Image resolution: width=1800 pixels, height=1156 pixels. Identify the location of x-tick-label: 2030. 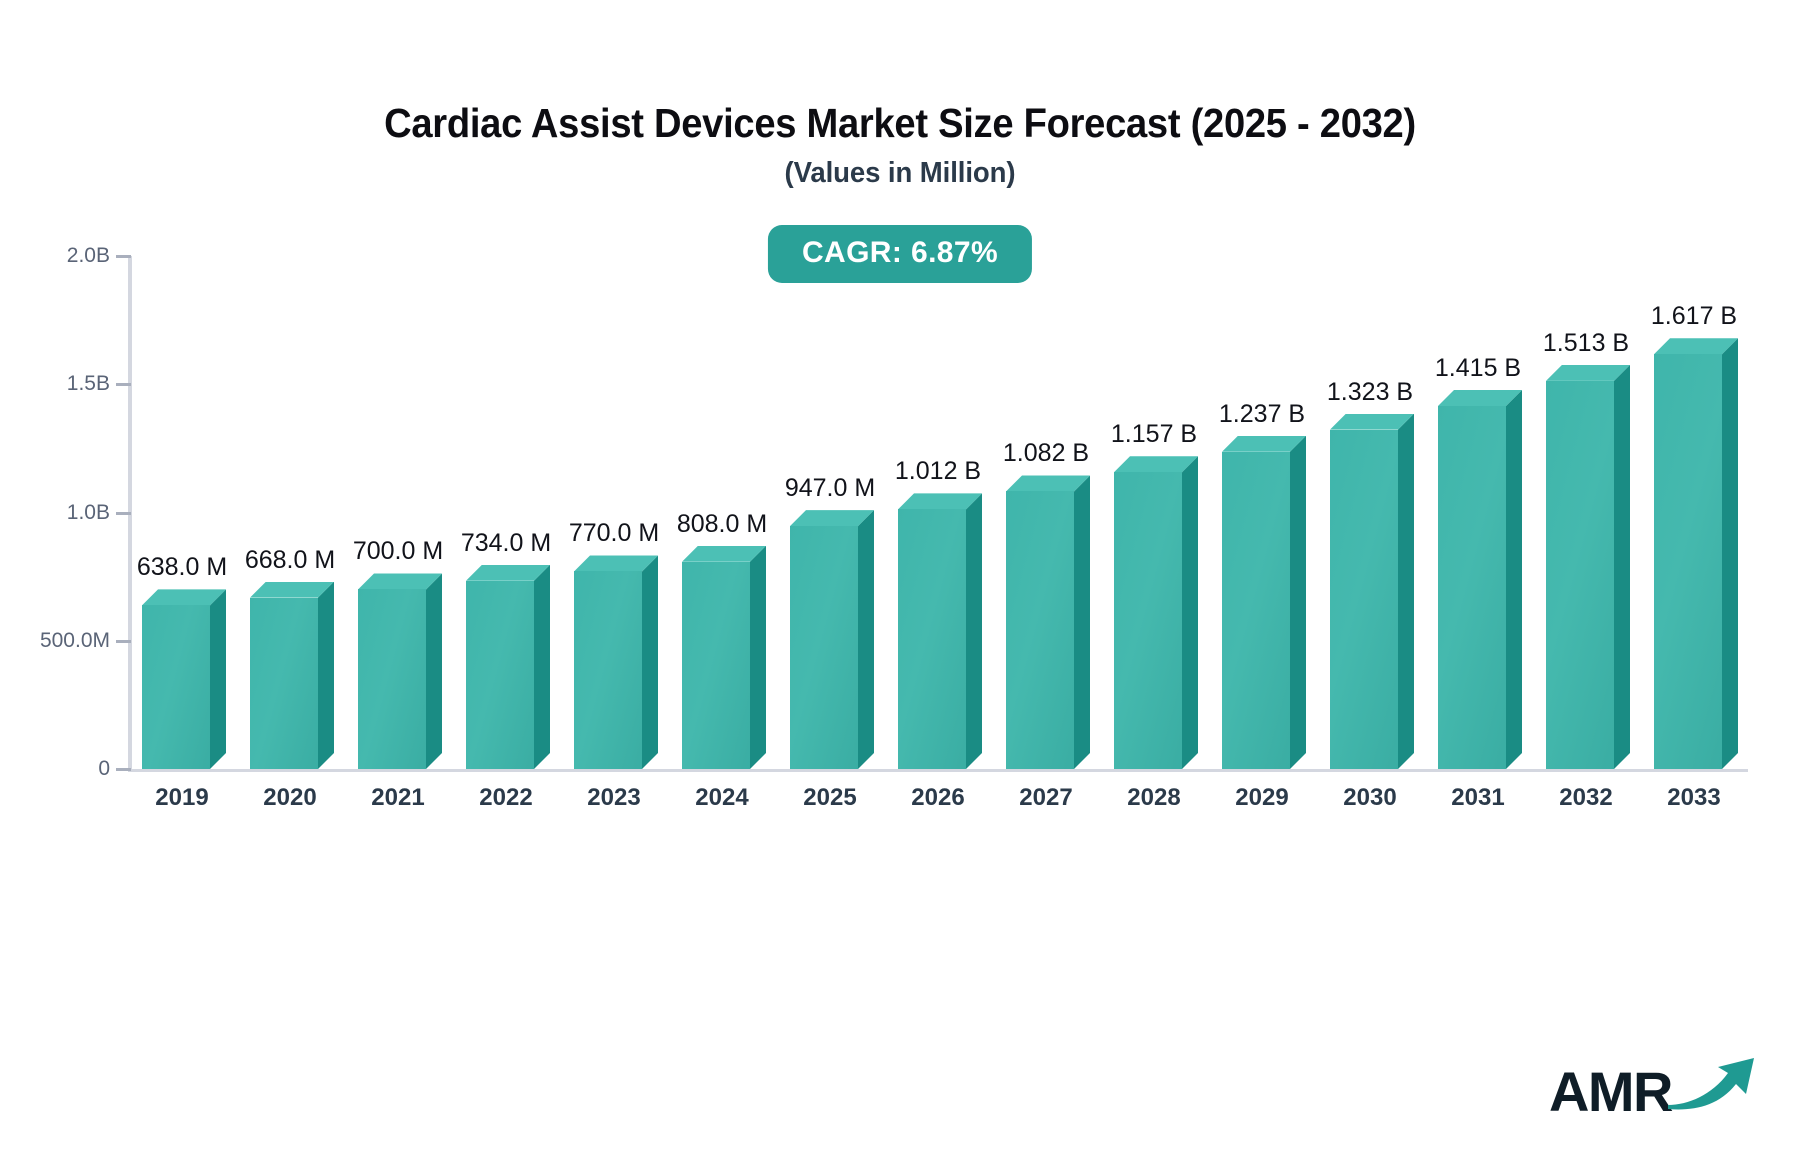
(1370, 797).